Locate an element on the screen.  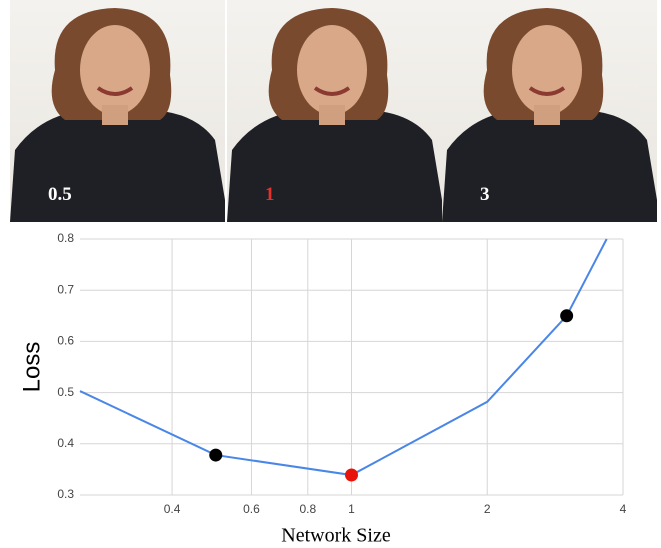
panel-label: 3 is located at coordinates (485, 194).